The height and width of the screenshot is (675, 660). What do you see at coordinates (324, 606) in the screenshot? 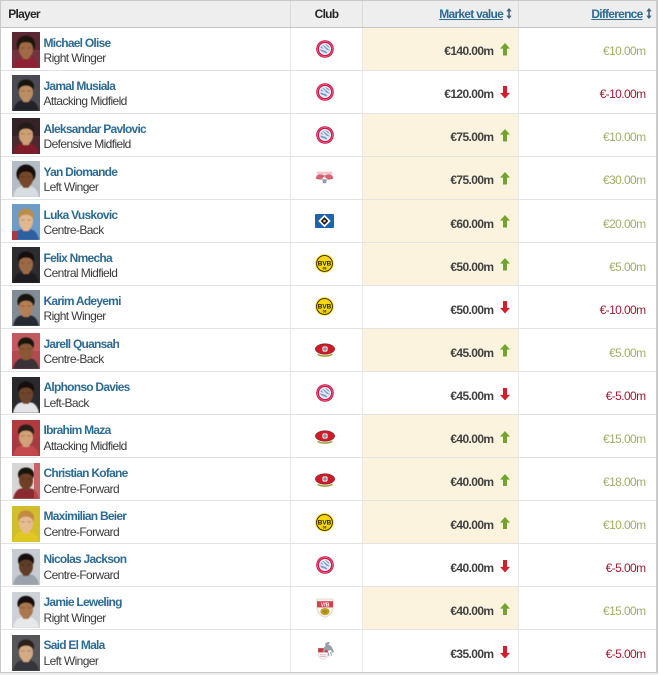
I see `svg-text: VfB` at bounding box center [324, 606].